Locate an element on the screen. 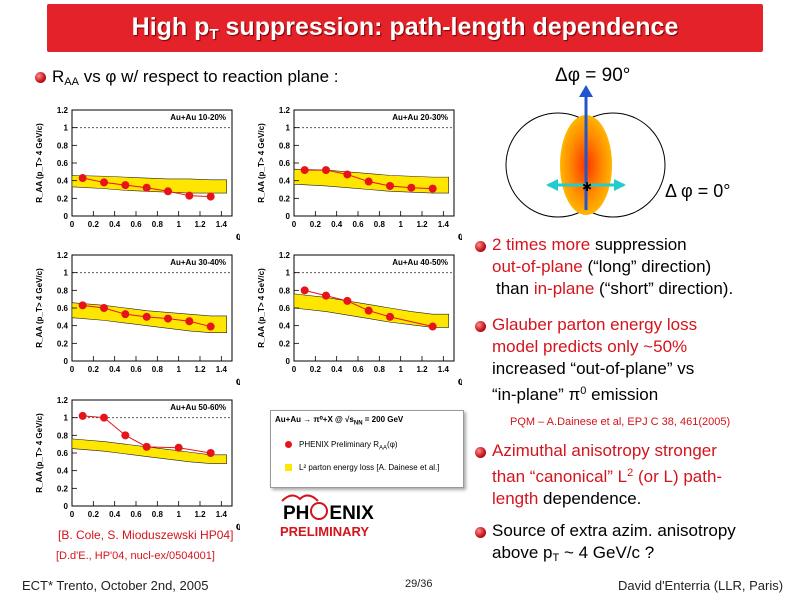  dphi0-label: Δ φ = 0° is located at coordinates (698, 191).